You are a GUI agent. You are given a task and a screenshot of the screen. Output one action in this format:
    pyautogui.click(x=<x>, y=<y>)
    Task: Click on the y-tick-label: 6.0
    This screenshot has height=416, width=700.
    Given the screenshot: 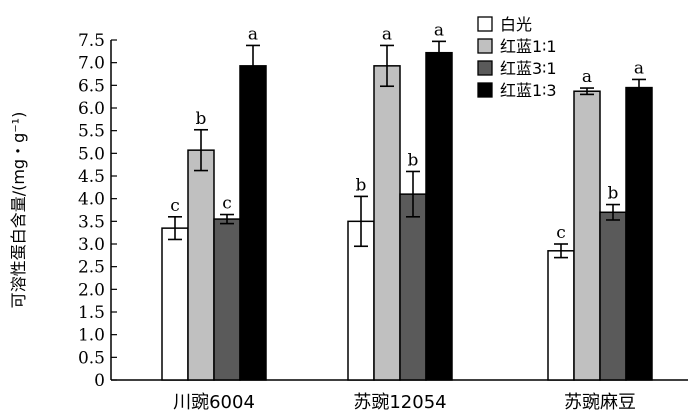 What is the action you would take?
    pyautogui.click(x=91, y=109)
    